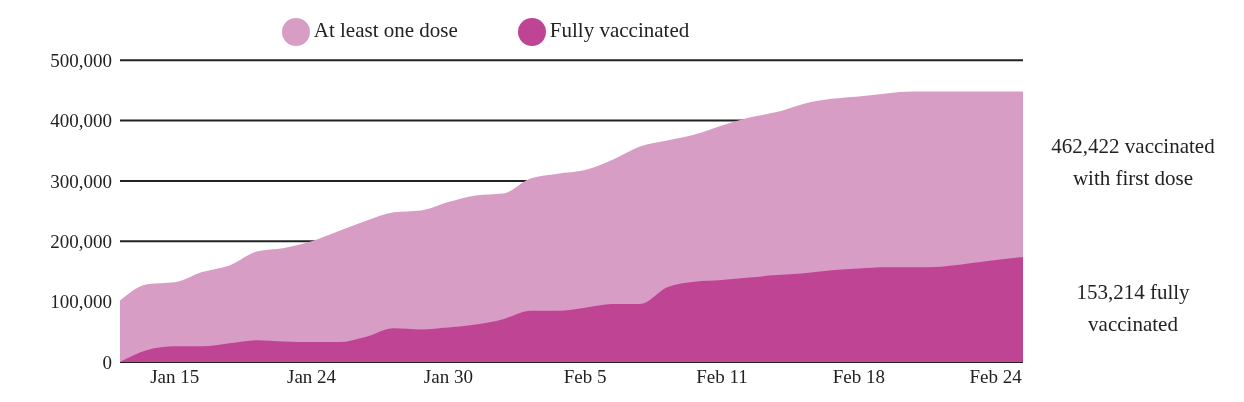 Image resolution: width=1244 pixels, height=402 pixels. I want to click on x-tick-label: Jan 15, so click(175, 377).